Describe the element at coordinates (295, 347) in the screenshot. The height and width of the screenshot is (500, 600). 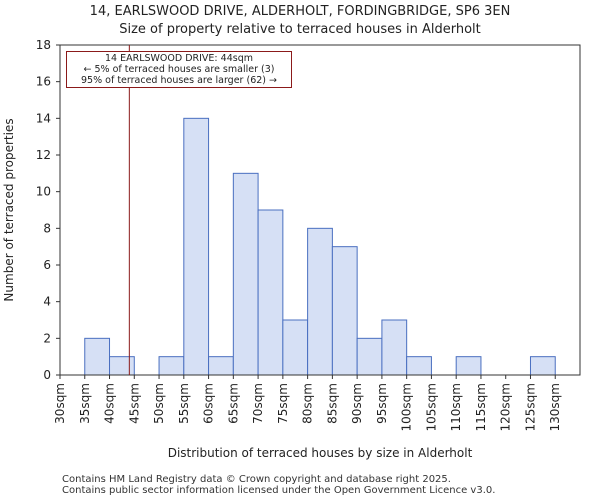
I see `bar-75sqm` at that location.